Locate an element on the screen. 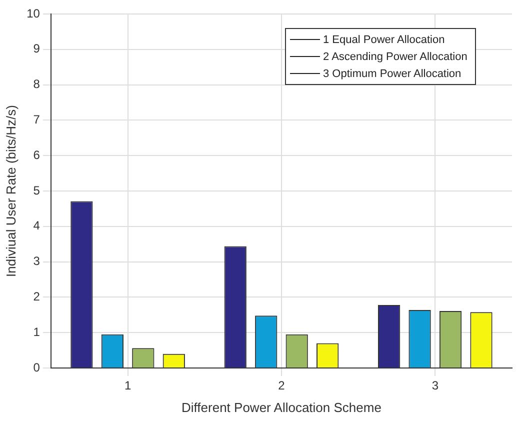 This screenshot has height=423, width=520. x-tick-label: 3 is located at coordinates (435, 385).